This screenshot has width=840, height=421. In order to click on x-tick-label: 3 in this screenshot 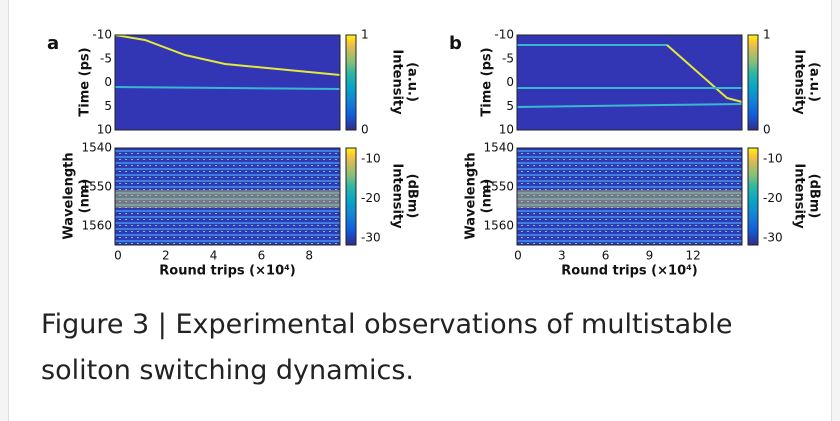, I will do `click(562, 256)`.